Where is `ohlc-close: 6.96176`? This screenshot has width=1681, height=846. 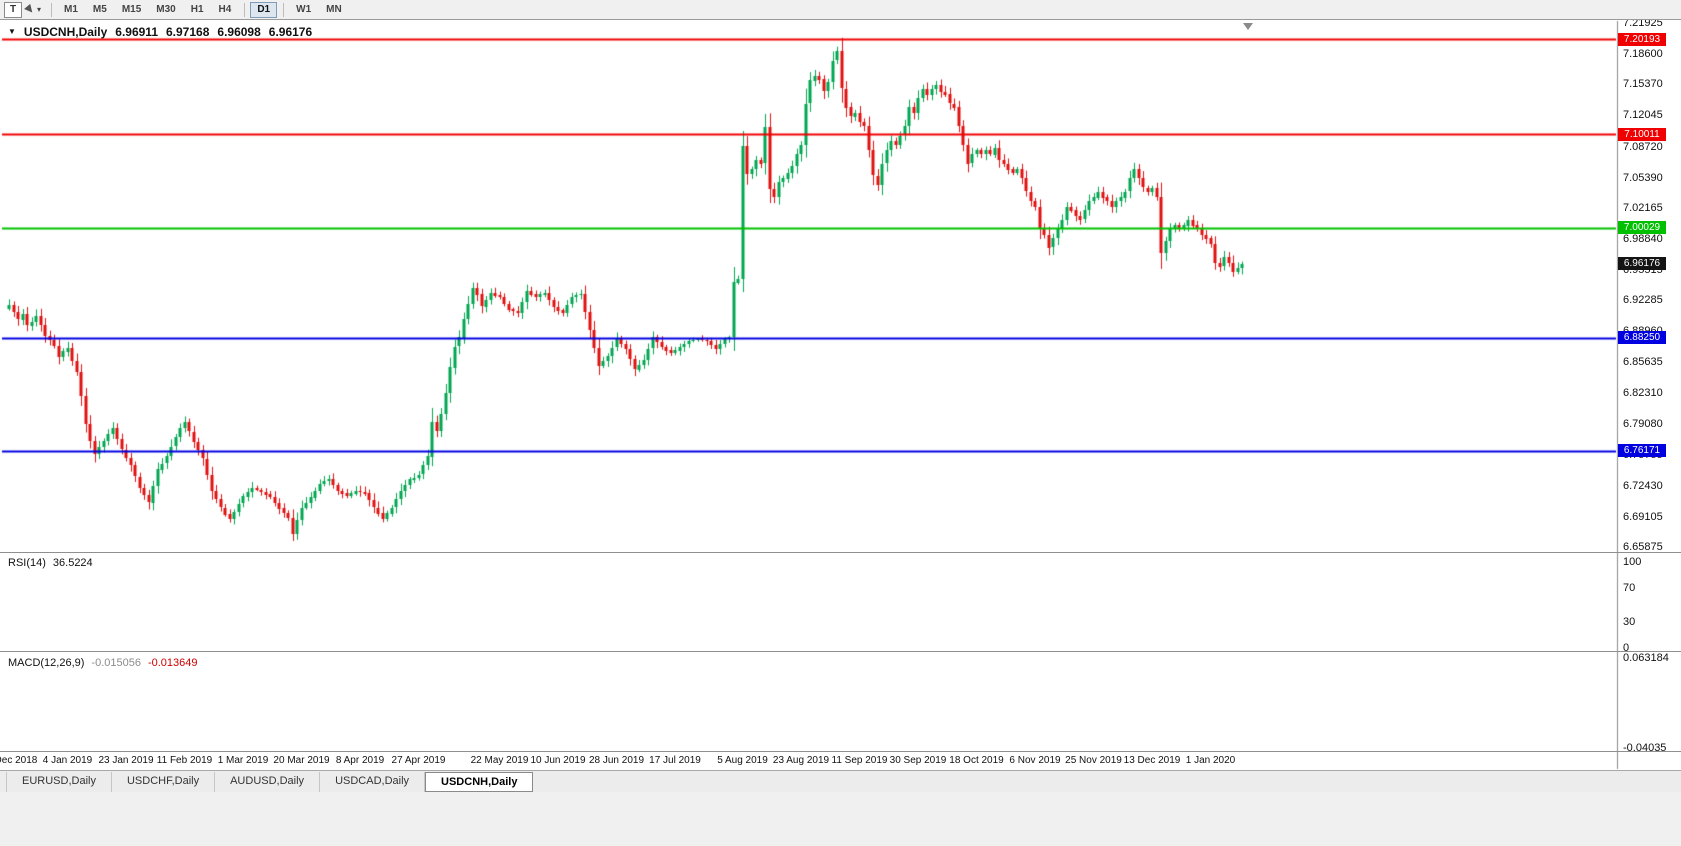
ohlc-close: 6.96176 is located at coordinates (290, 32).